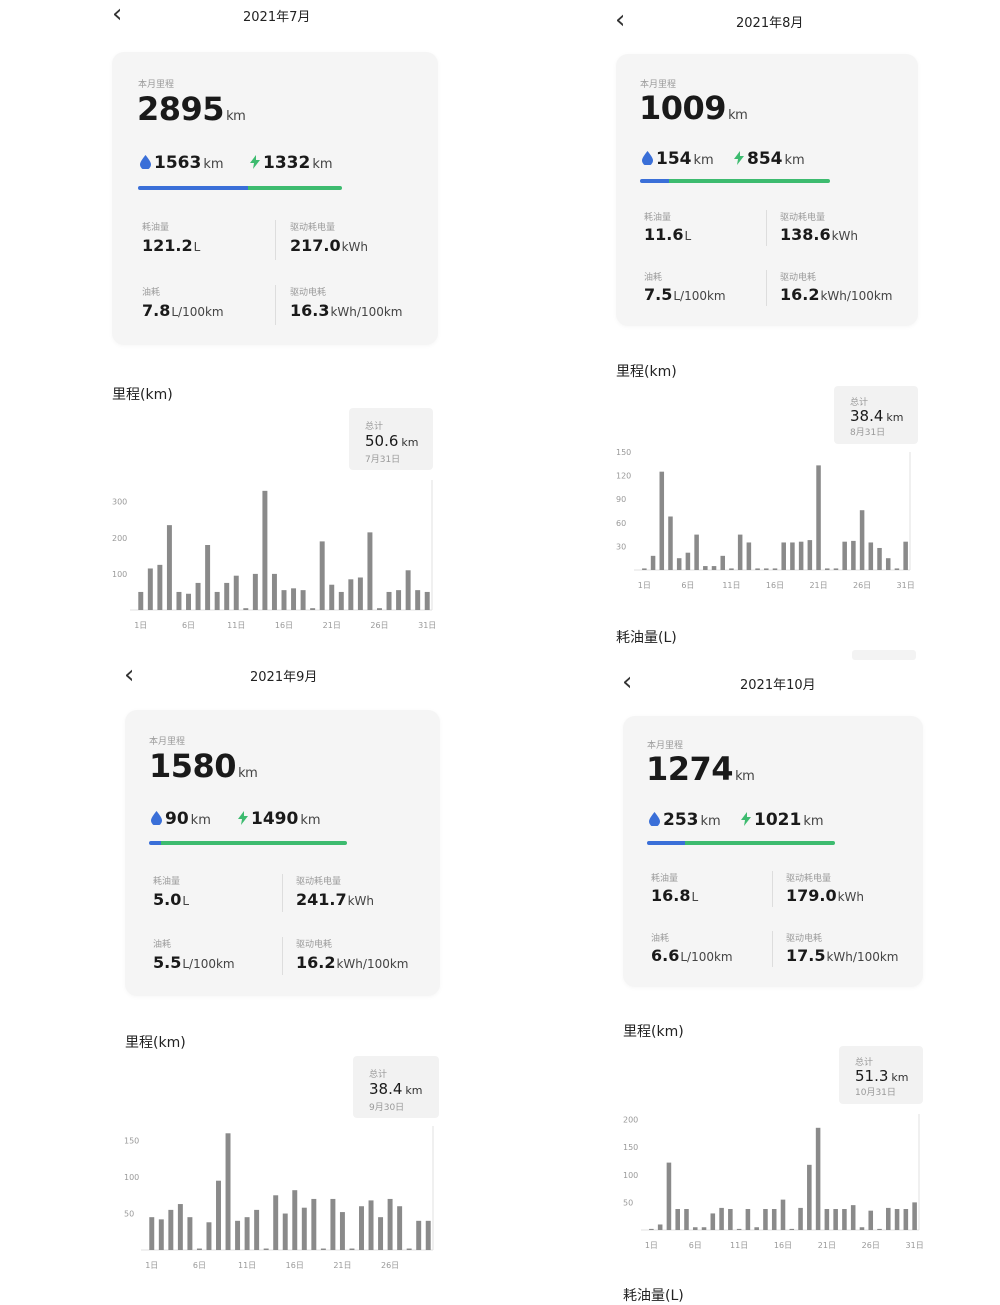  I want to click on x-tick-label: 11日, so click(731, 585).